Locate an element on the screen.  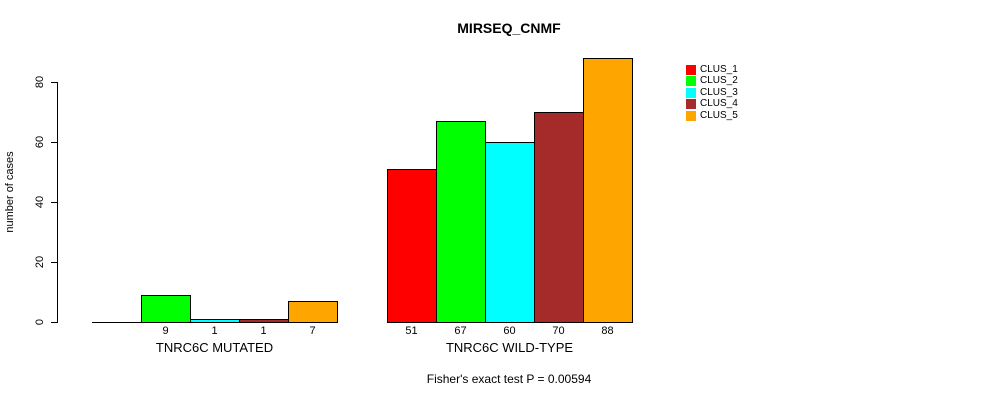
legend-label: CLUS_2 is located at coordinates (719, 81).